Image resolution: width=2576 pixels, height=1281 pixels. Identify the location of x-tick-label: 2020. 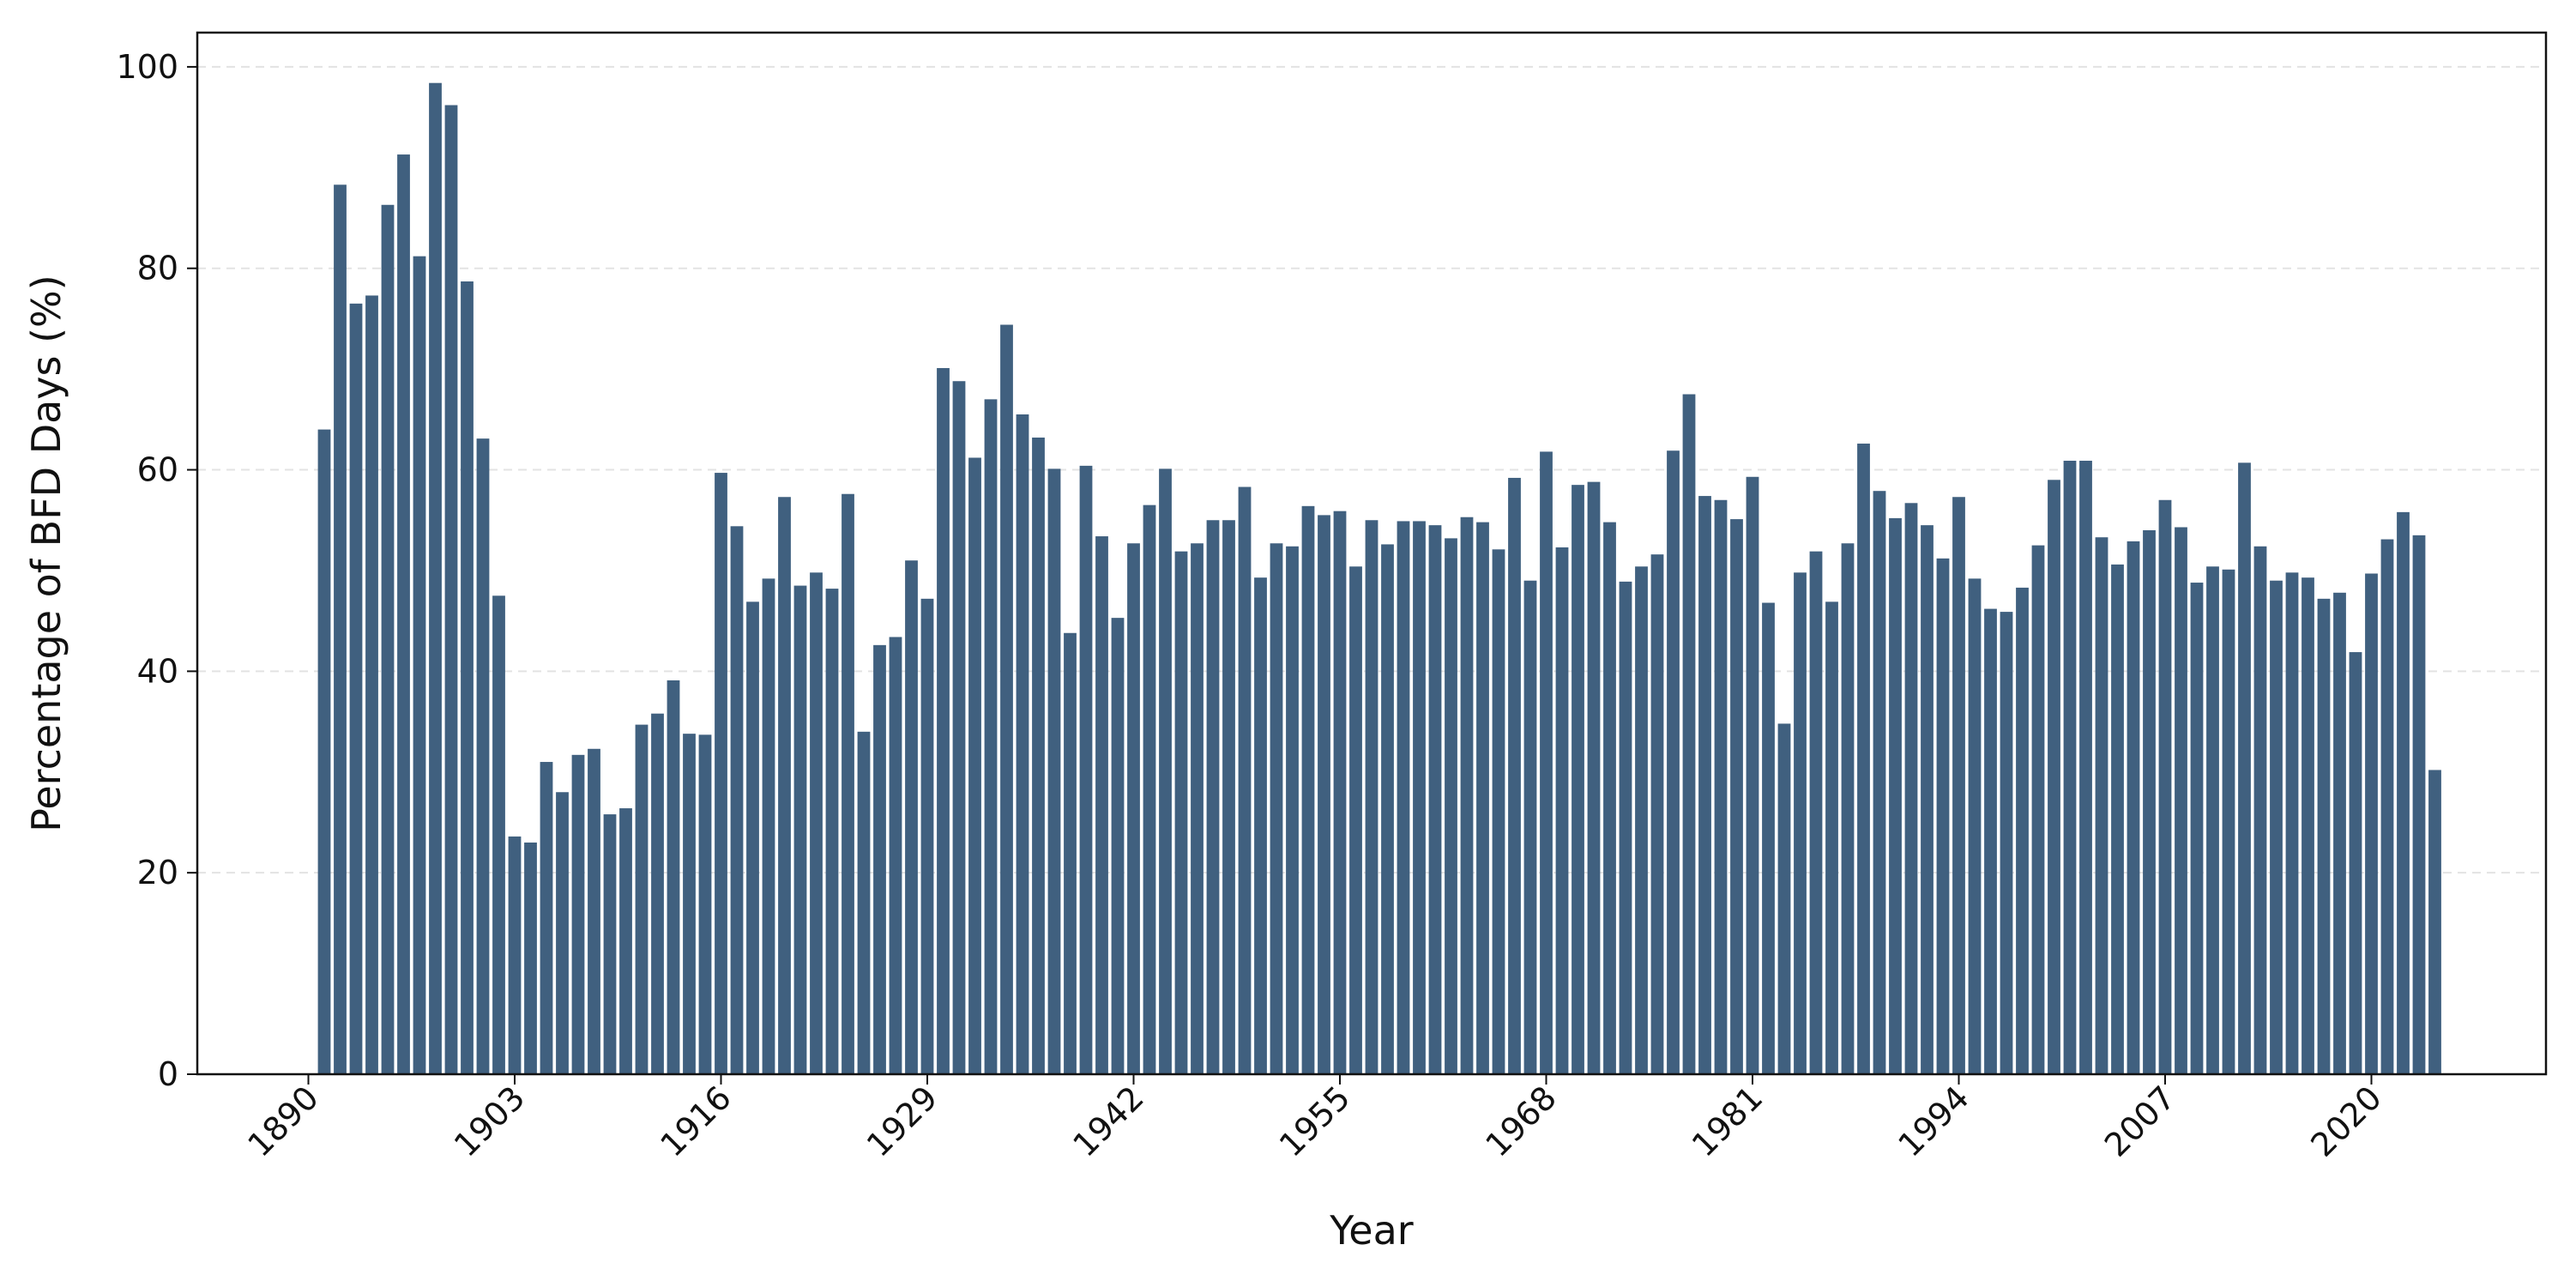
(2346, 1121).